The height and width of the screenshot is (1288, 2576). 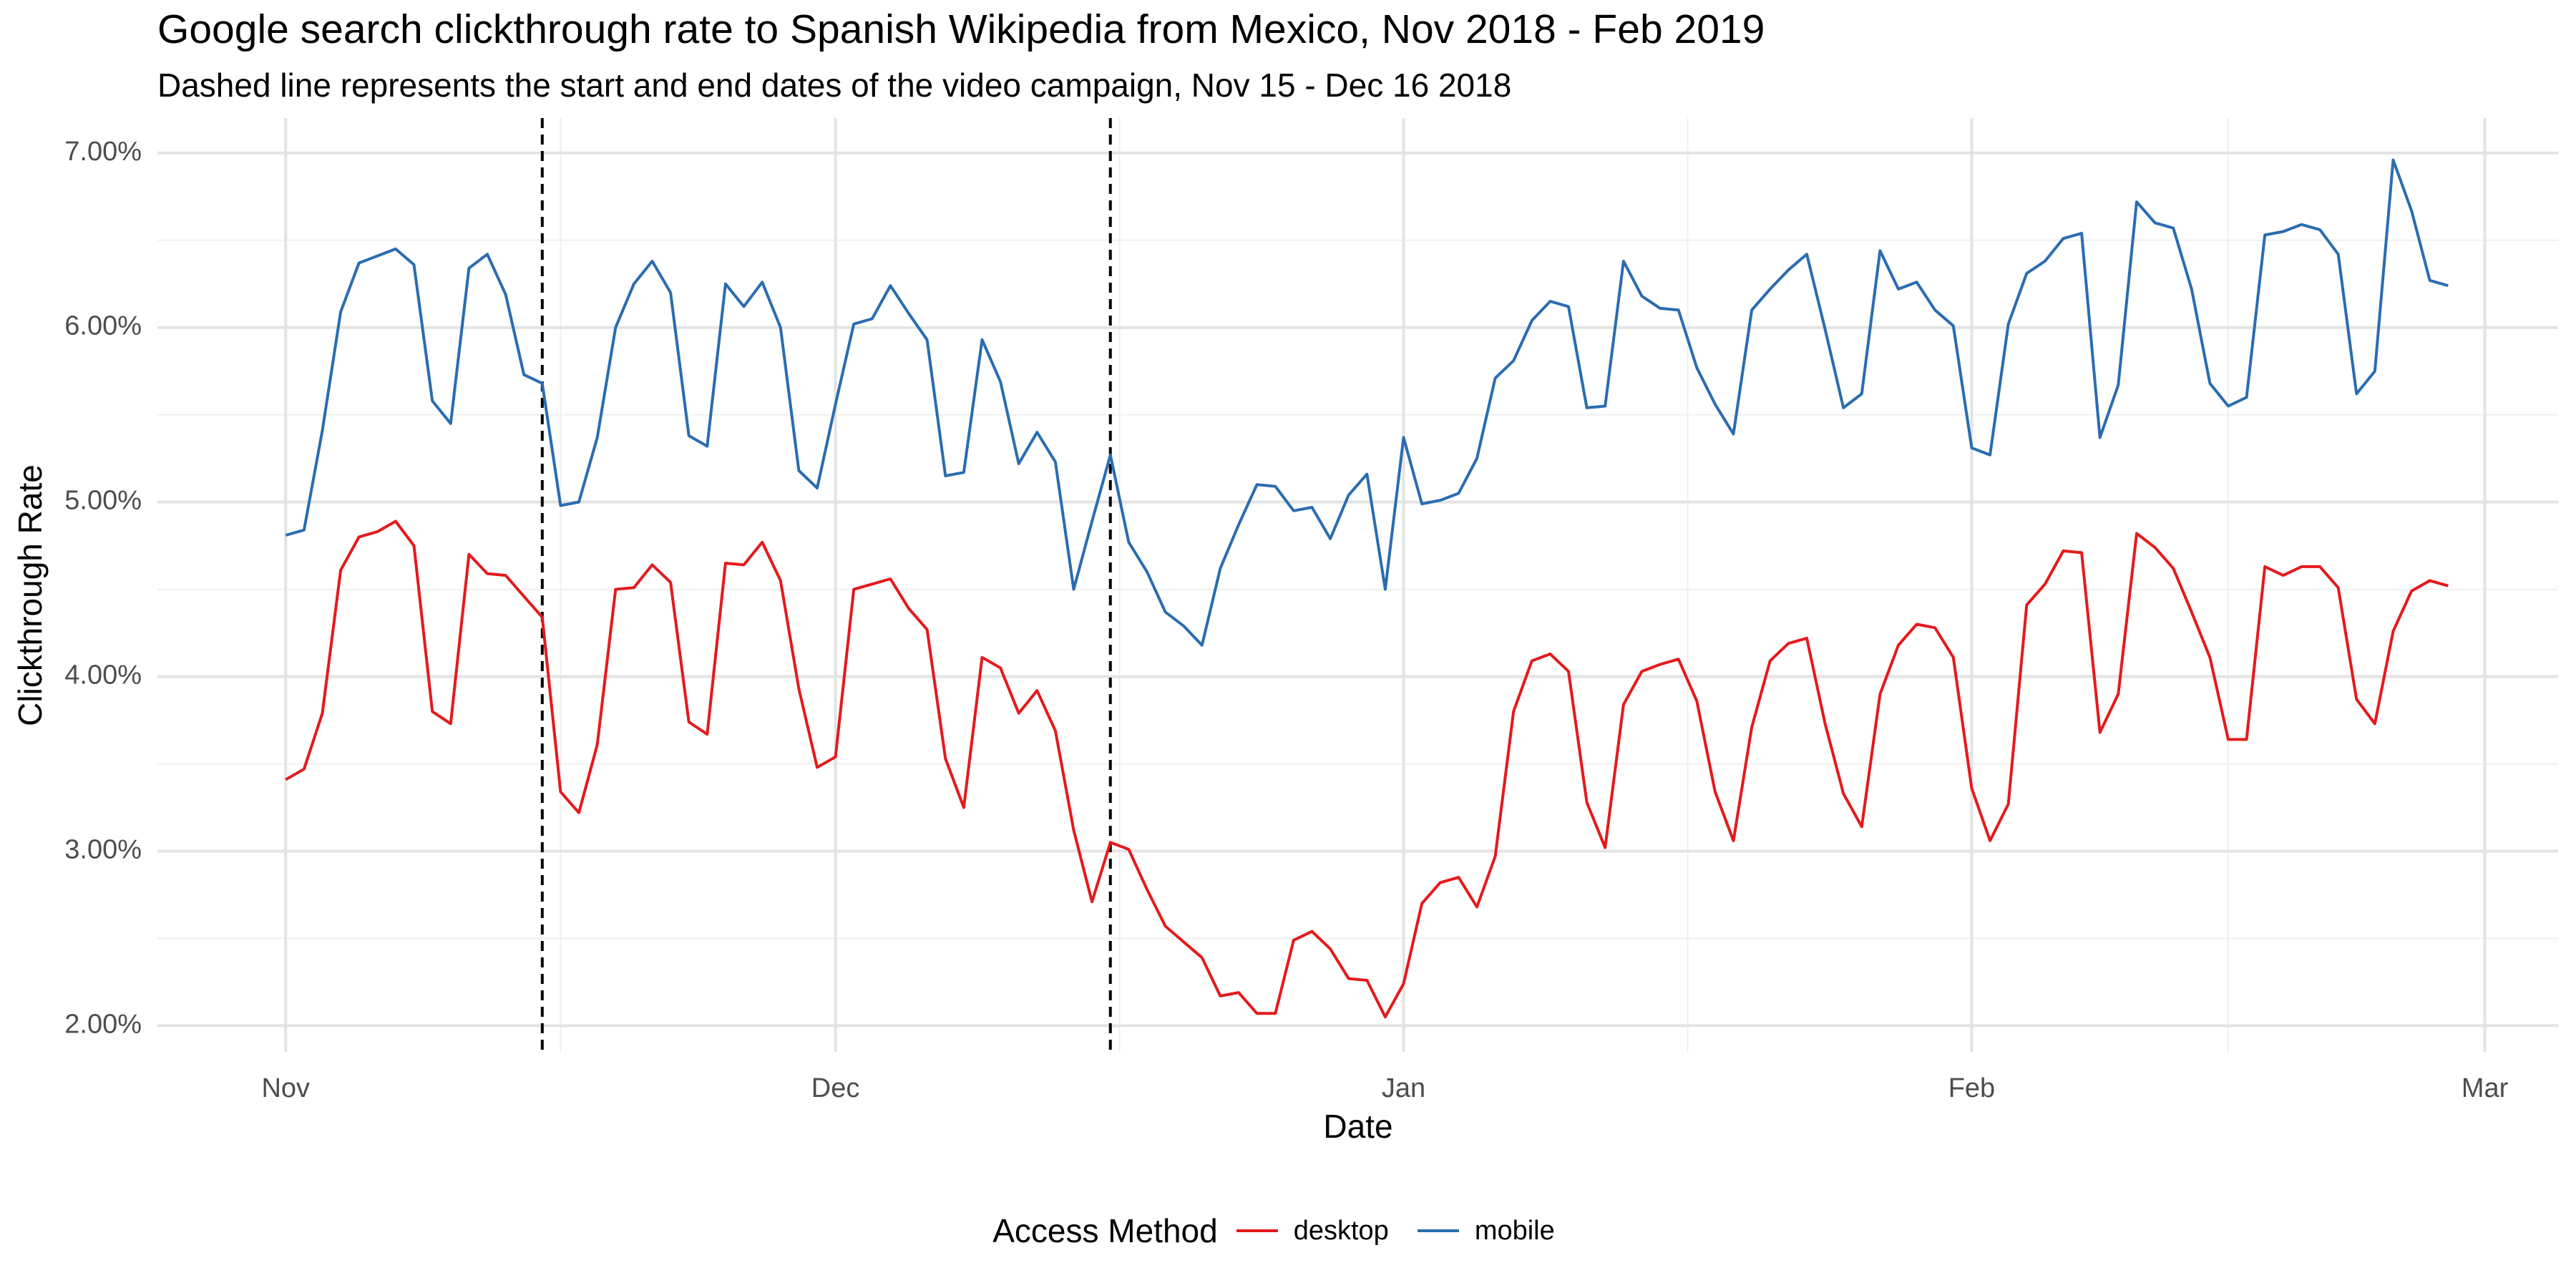 I want to click on x-tick-label: Feb, so click(x=1971, y=1088).